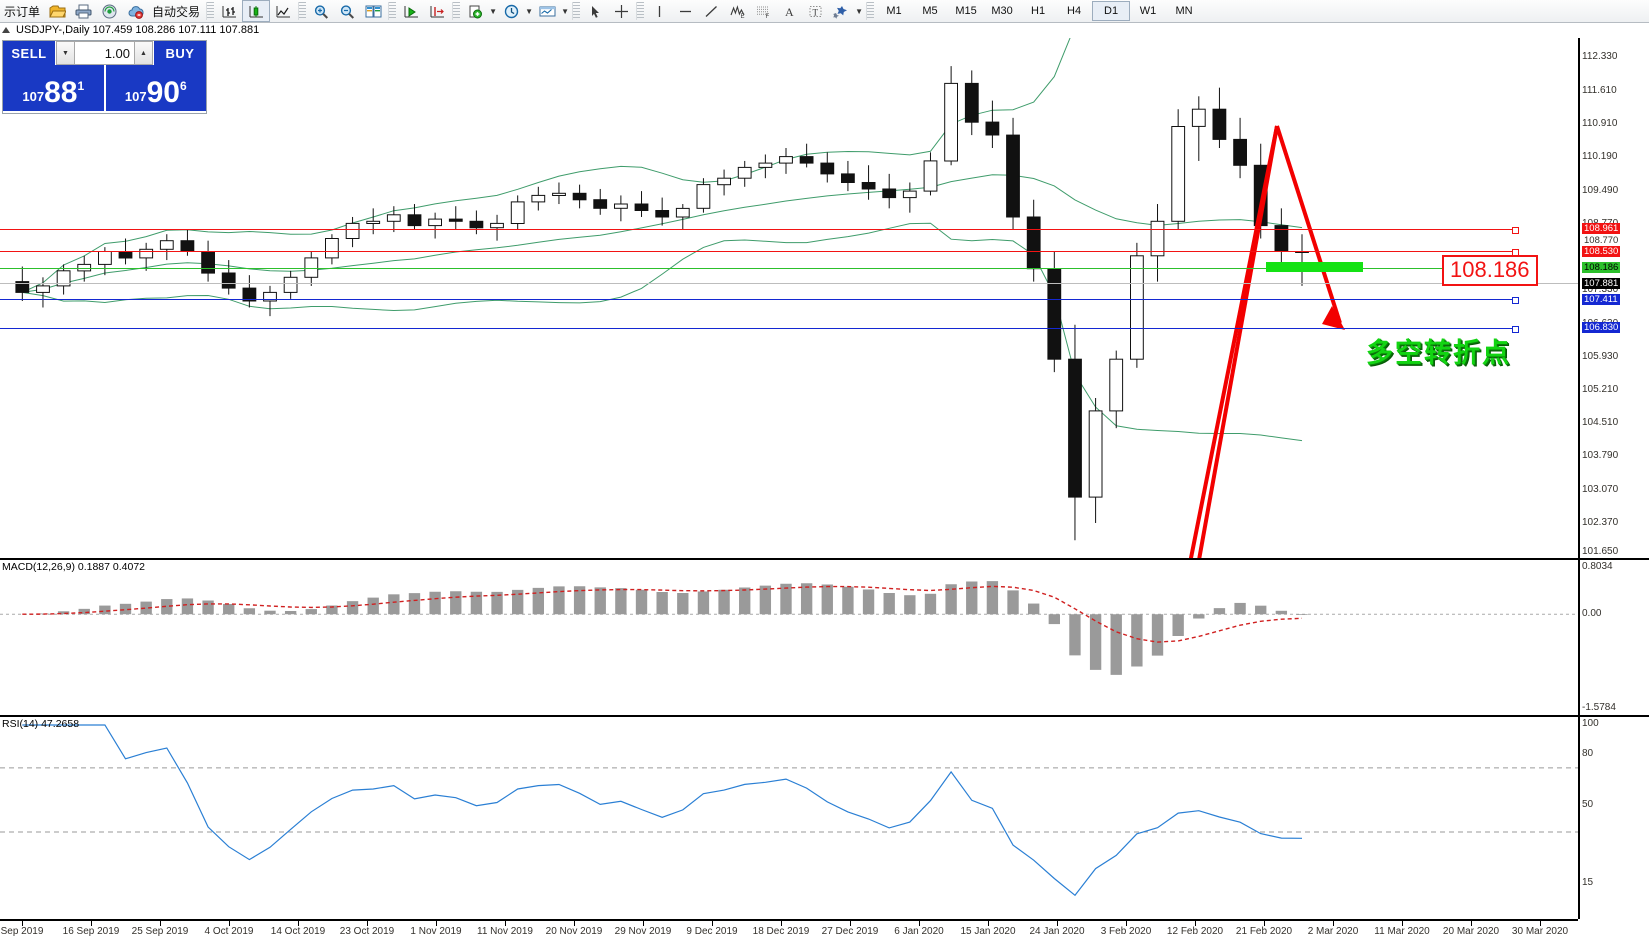  I want to click on time-axis-label: 18 Dec 2019, so click(781, 931).